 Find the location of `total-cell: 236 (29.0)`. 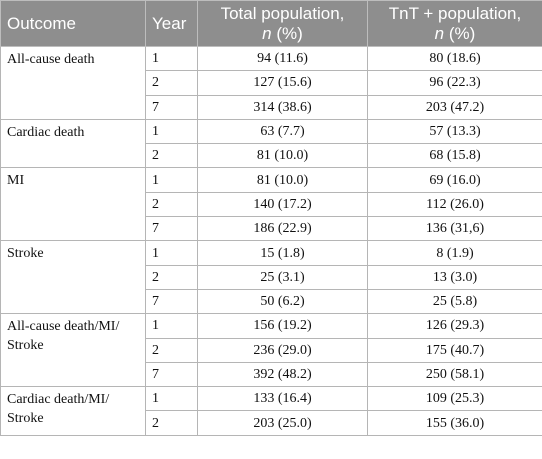

total-cell: 236 (29.0) is located at coordinates (282, 350).